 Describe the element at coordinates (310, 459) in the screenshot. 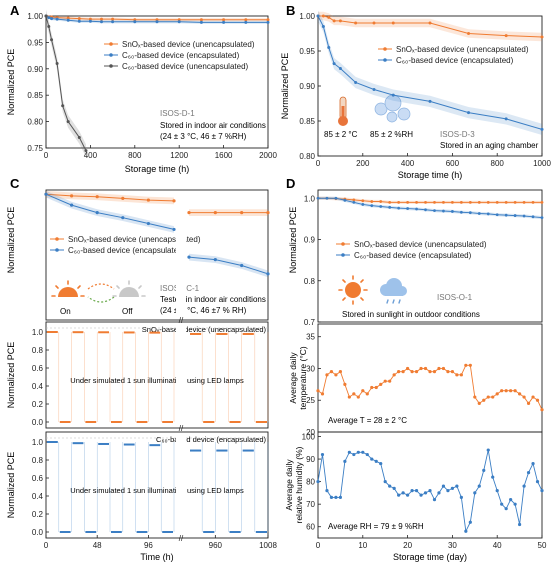

I see `panel-d-bot-ytick-label: 90` at that location.